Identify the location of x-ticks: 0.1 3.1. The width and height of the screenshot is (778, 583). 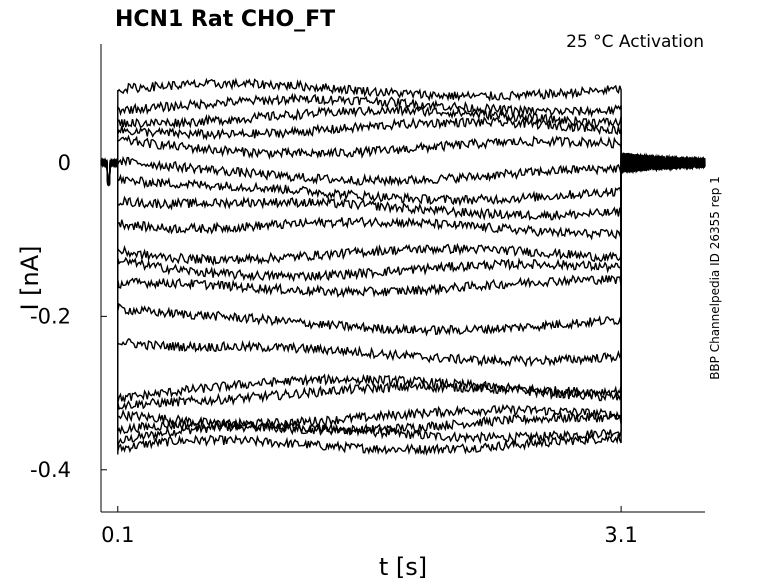
(369, 526).